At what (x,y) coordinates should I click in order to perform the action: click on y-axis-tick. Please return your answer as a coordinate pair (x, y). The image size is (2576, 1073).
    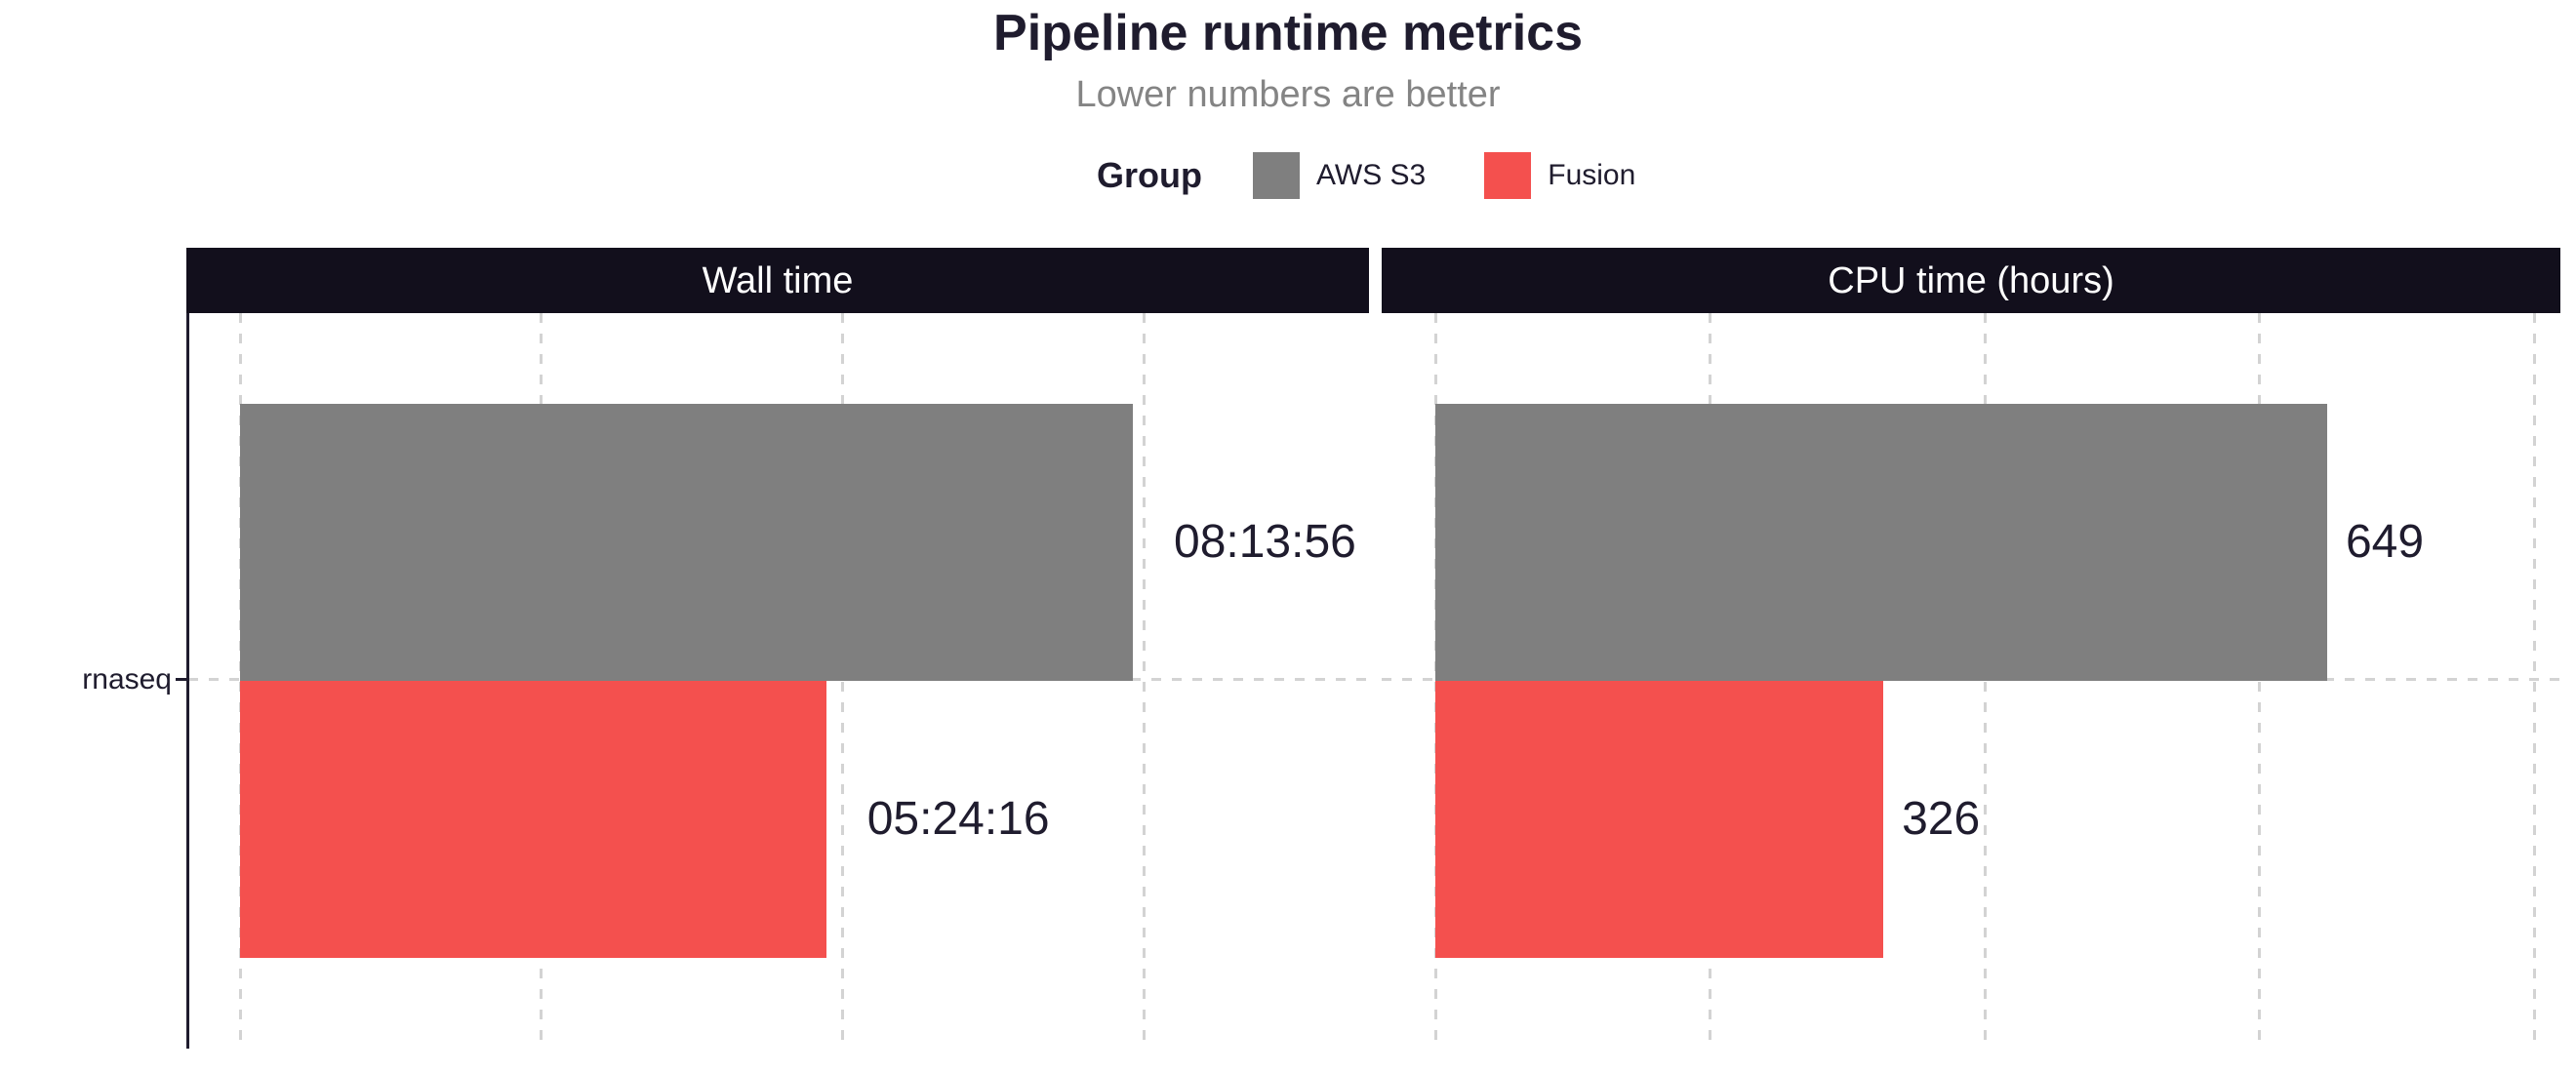
    Looking at the image, I should click on (181, 680).